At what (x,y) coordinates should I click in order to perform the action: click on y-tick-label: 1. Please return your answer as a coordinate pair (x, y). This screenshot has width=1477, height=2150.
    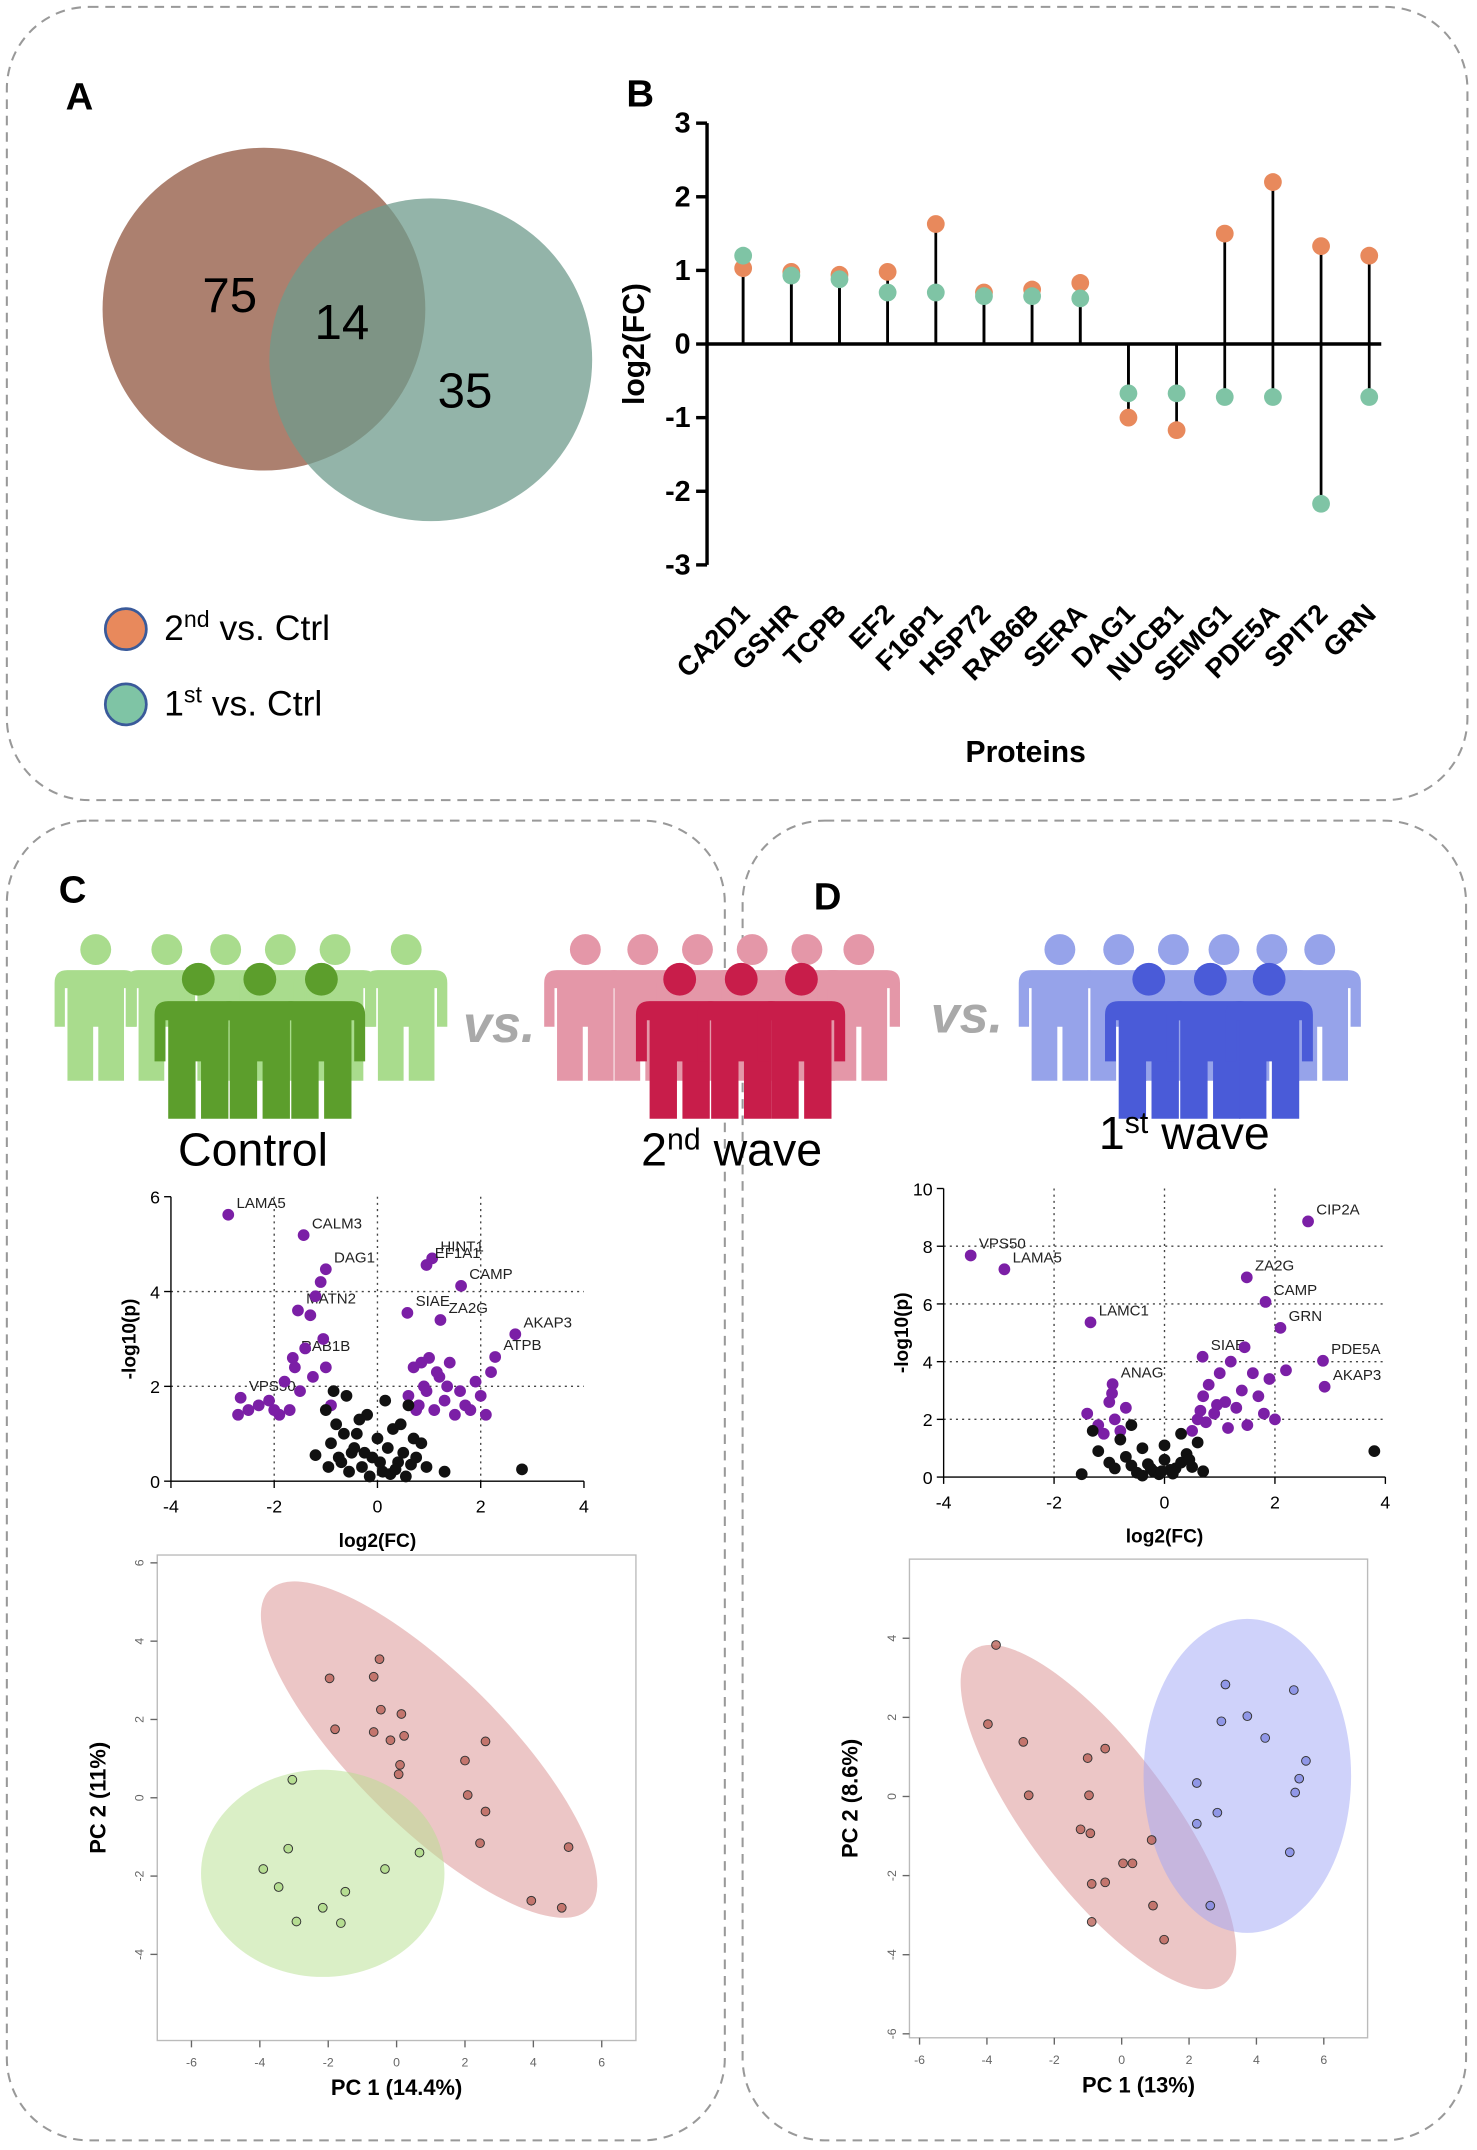
    Looking at the image, I should click on (683, 271).